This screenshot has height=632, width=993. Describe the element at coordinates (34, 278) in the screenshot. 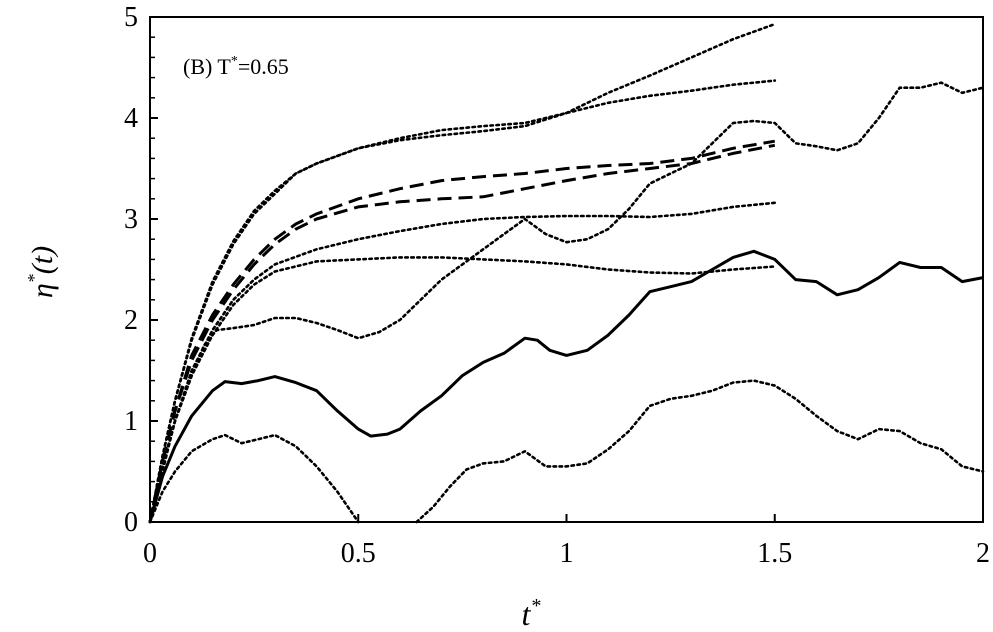

I see `y-axis-label-sup: *` at that location.